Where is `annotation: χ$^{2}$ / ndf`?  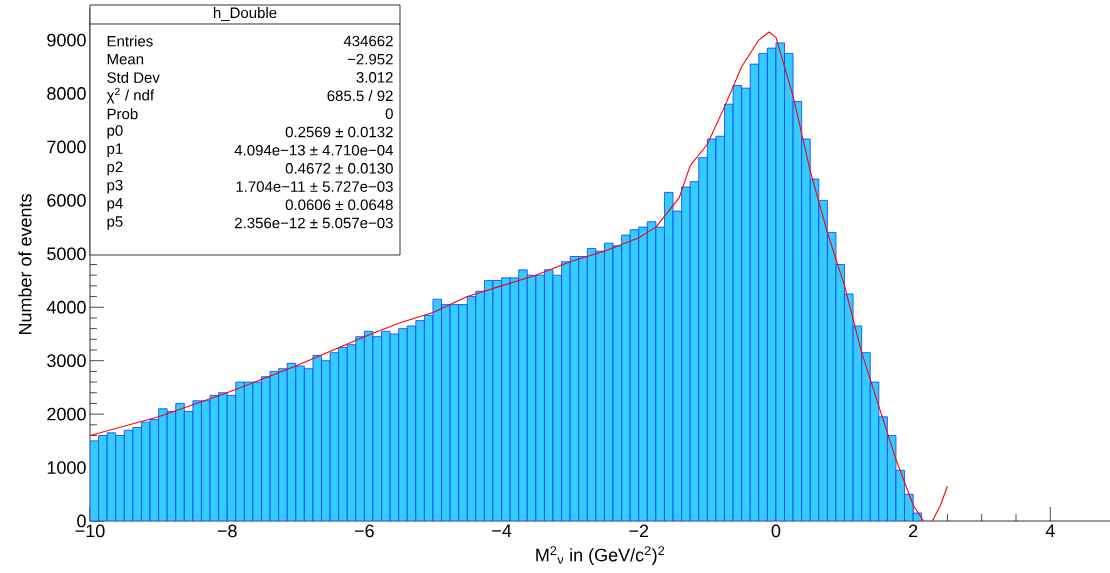
annotation: χ$^{2}$ / ndf is located at coordinates (130, 95).